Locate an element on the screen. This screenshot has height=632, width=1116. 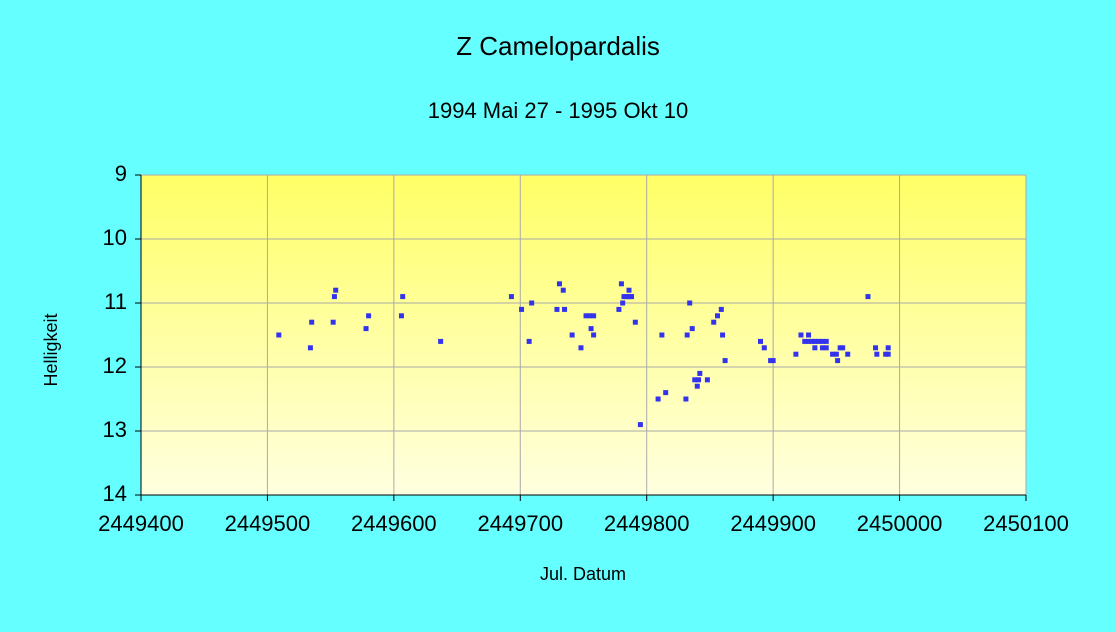
x-tick-label: 2449500 is located at coordinates (268, 523).